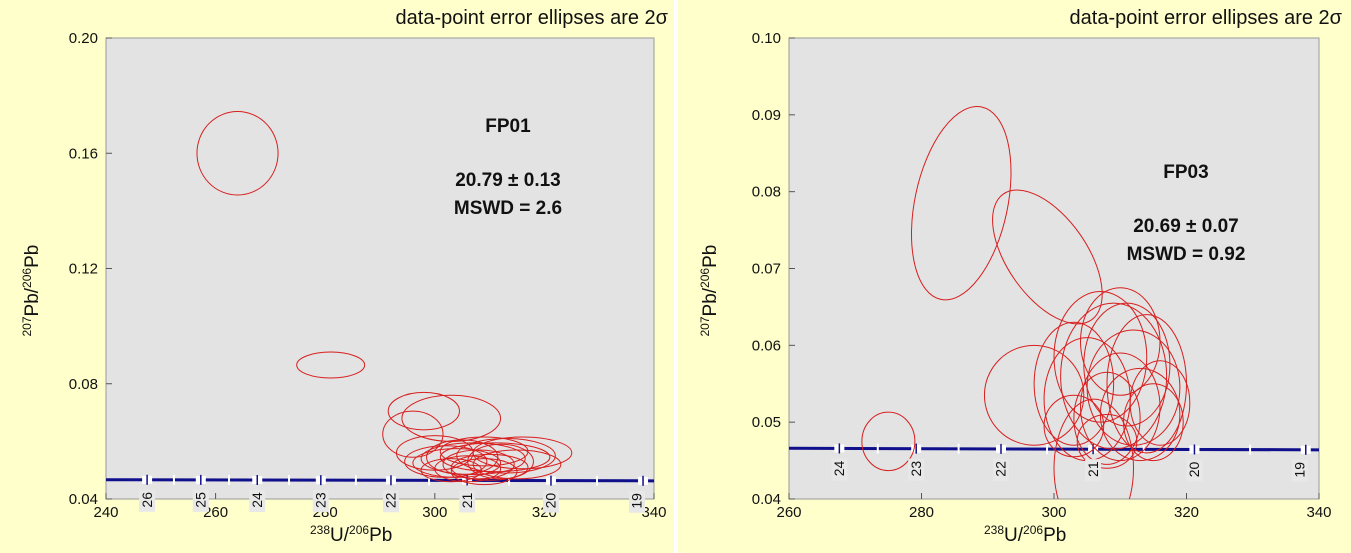 The height and width of the screenshot is (553, 1351). What do you see at coordinates (709, 291) in the screenshot?
I see `chart1-y-axis-label: 207Pb/206Pb` at bounding box center [709, 291].